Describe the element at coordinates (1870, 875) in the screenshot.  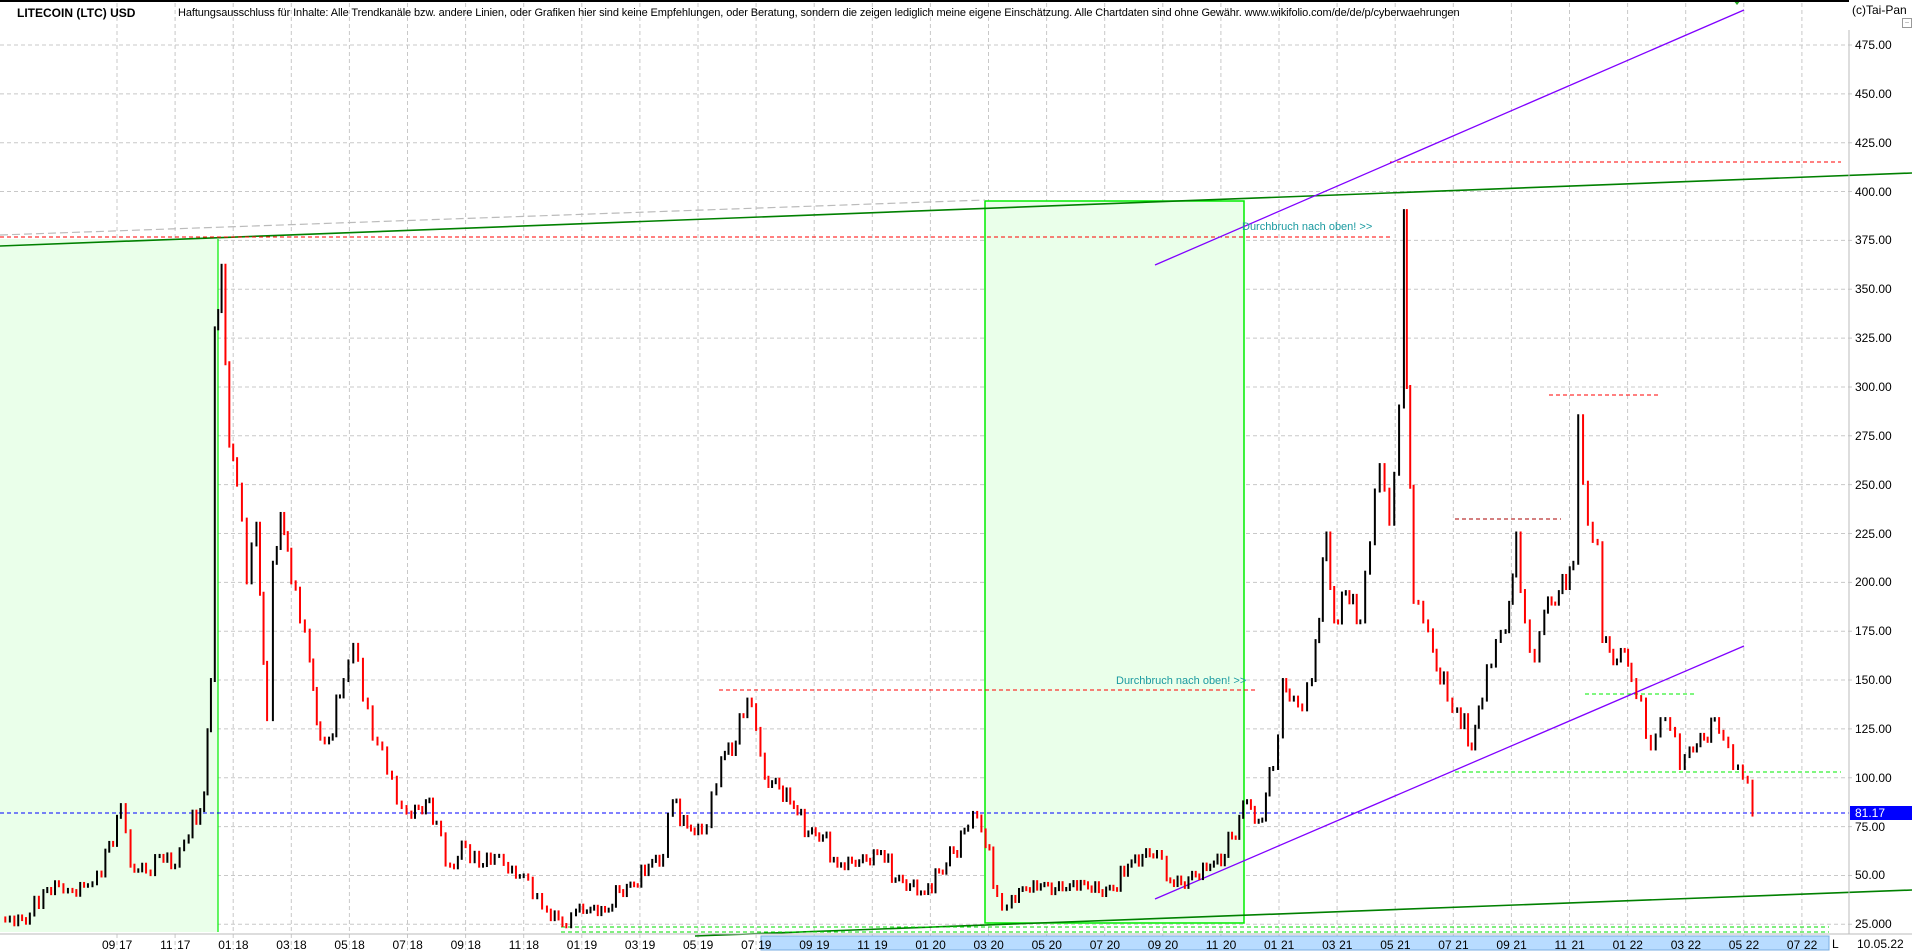
I see `y-tick-label: 50.00` at that location.